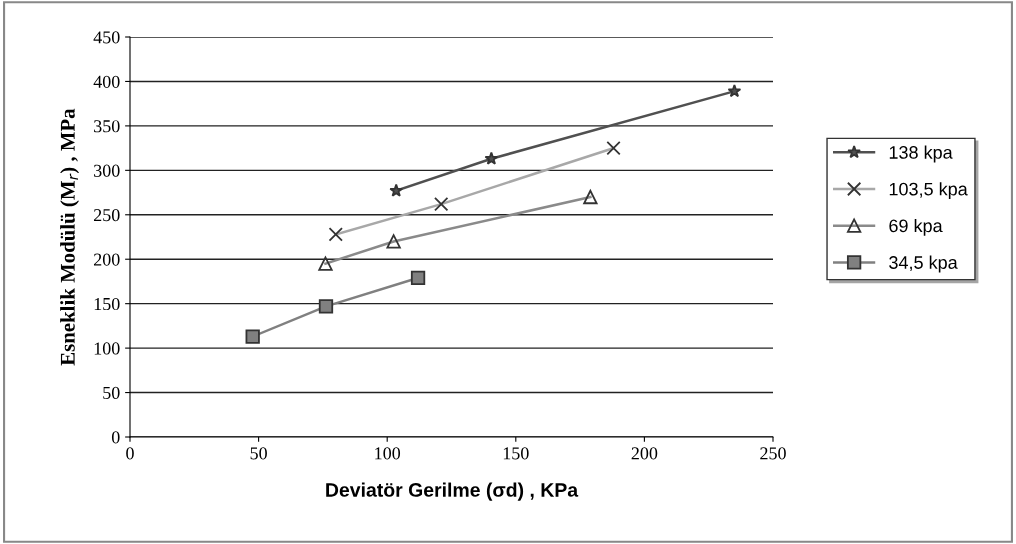 This screenshot has height=544, width=1016. What do you see at coordinates (107, 170) in the screenshot?
I see `y-tick-label: 300` at bounding box center [107, 170].